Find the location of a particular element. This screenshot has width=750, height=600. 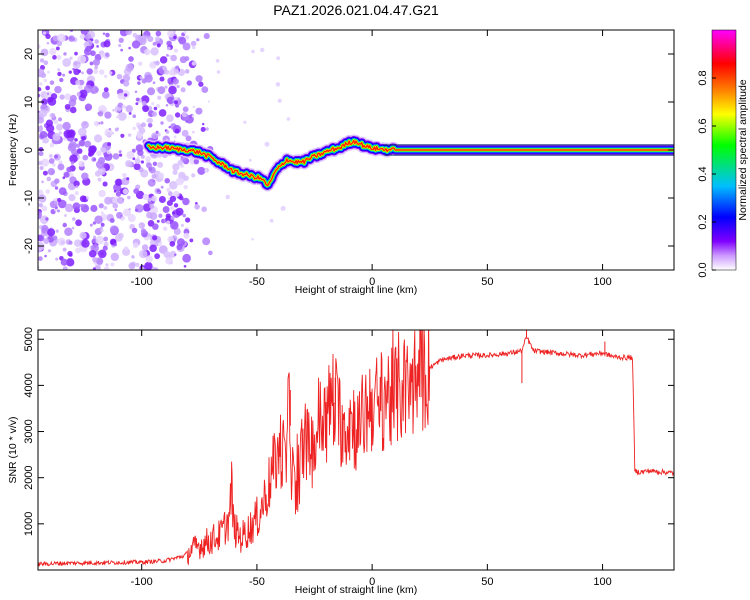

snr-y-tick-label: 3000 is located at coordinates (29, 431).